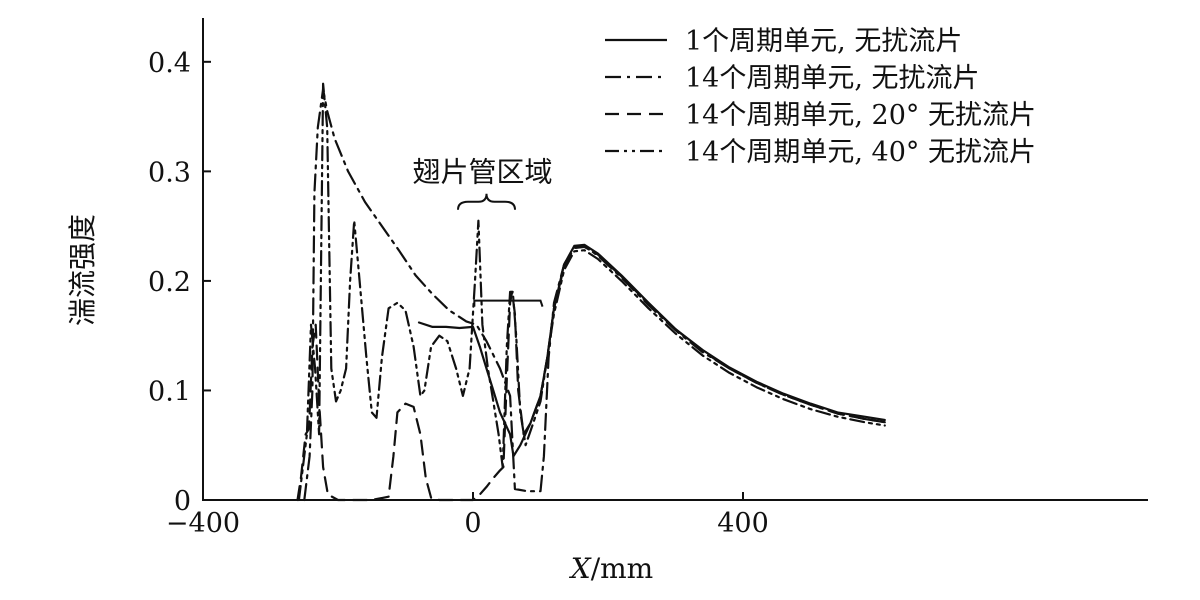  Describe the element at coordinates (169, 282) in the screenshot. I see `y-tick-label: 0.2` at that location.